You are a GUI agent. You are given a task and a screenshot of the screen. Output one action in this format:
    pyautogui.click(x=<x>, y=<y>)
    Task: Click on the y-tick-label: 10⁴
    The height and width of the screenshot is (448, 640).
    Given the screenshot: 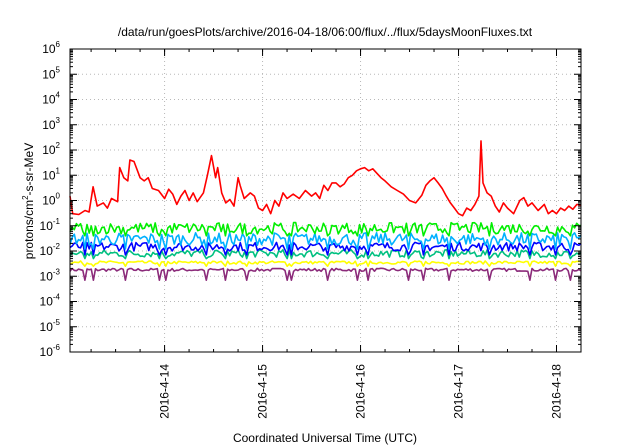 What is the action you would take?
    pyautogui.click(x=51, y=99)
    